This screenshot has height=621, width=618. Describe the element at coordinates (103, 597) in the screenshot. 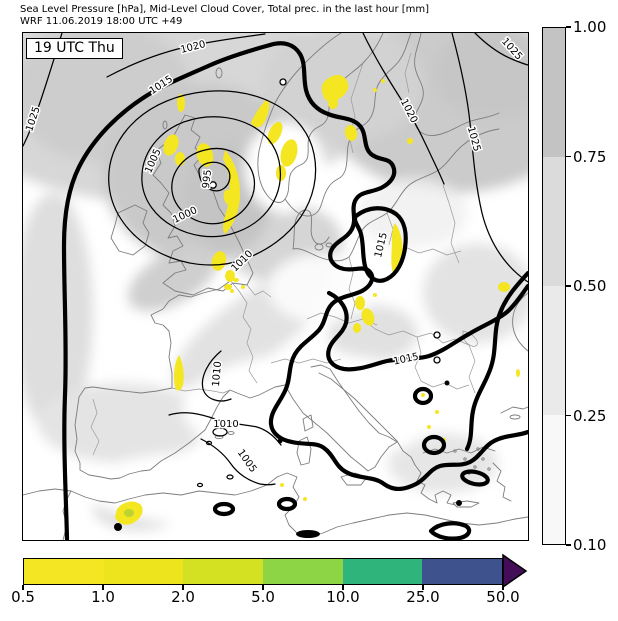

I see `precip-colorbar-tick-label: 1.0` at that location.